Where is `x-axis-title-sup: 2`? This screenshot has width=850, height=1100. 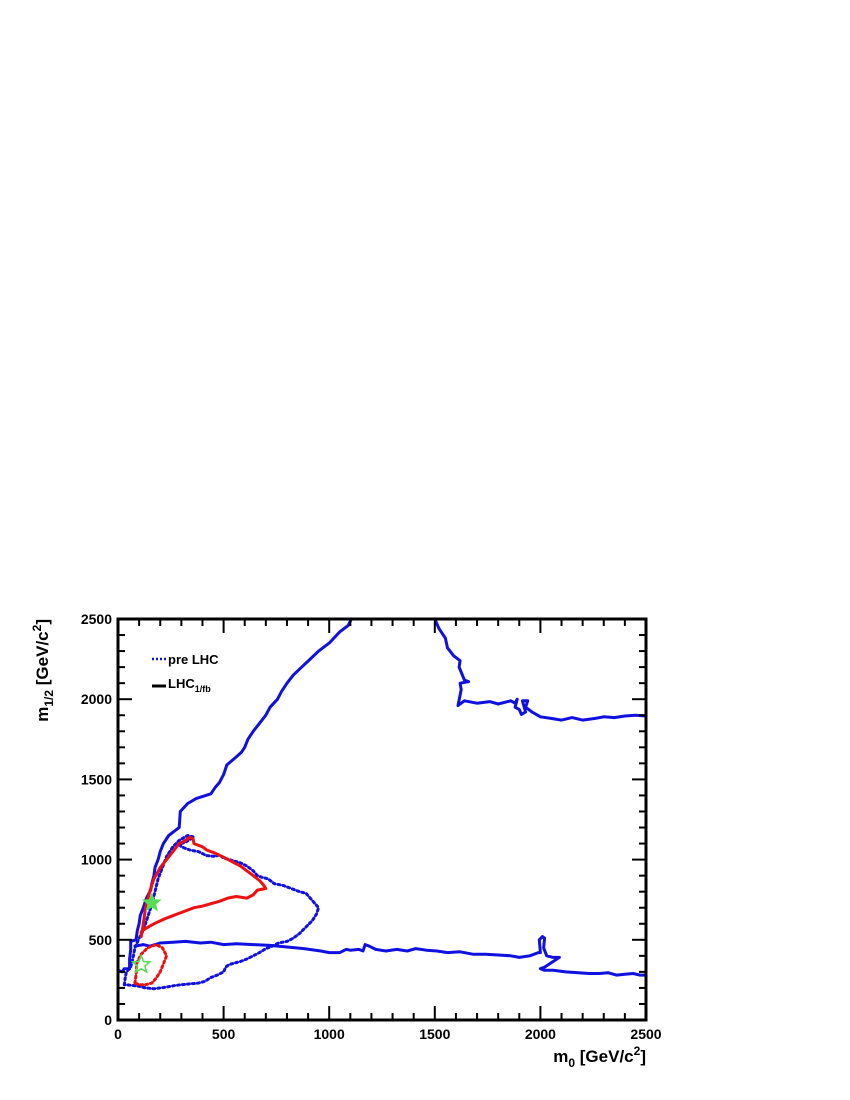
x-axis-title-sup: 2 is located at coordinates (637, 1051).